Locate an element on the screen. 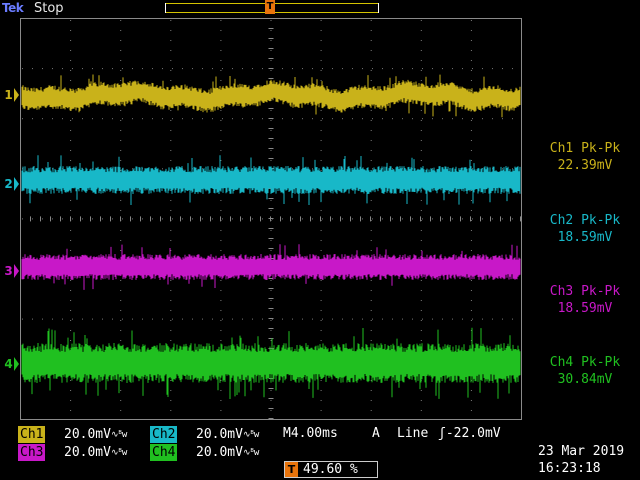 The image size is (640, 480). ch2-ground-marker: 2 is located at coordinates (10, 184).